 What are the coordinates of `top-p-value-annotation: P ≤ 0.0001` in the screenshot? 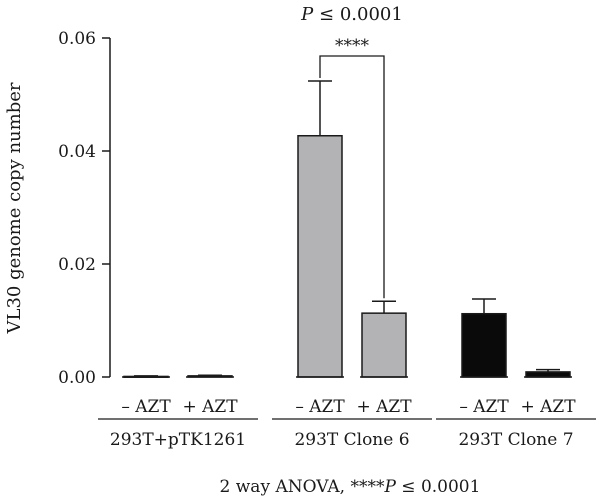 It's located at (351, 14).